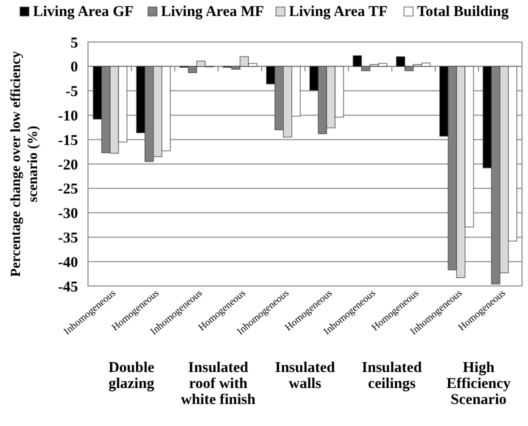 The image size is (528, 426). Describe the element at coordinates (68, 190) in the screenshot. I see `y-tick-label: -25` at that location.